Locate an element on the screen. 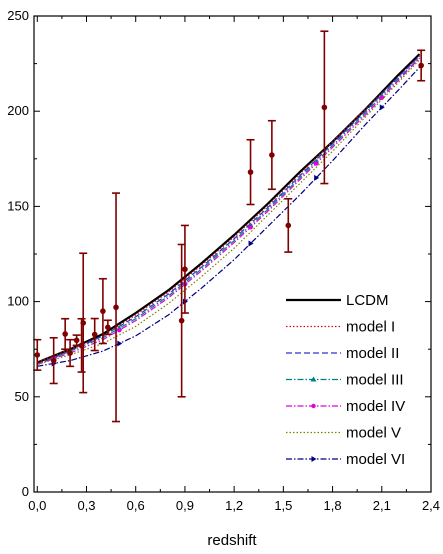 This screenshot has height=554, width=443. x-tick-label: 1,8 is located at coordinates (333, 505).